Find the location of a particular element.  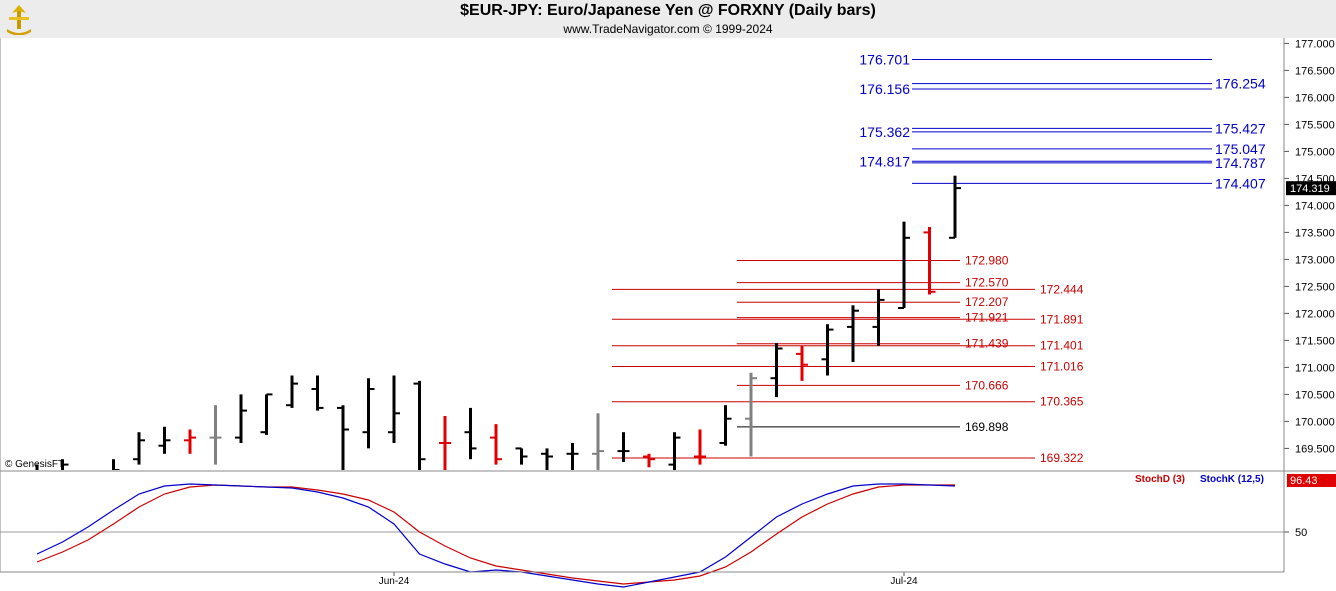

level-label: 175.047 is located at coordinates (1240, 149).